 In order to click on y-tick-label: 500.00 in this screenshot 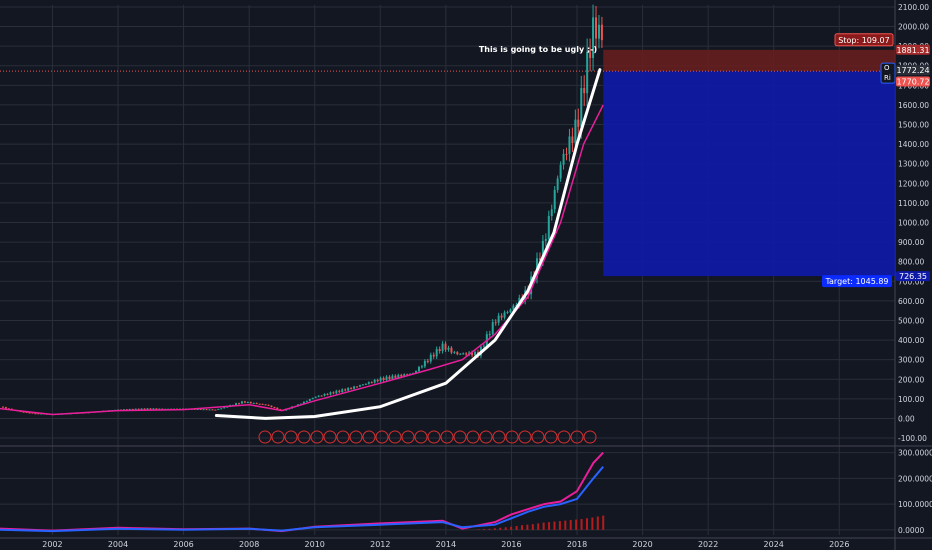, I will do `click(911, 320)`.